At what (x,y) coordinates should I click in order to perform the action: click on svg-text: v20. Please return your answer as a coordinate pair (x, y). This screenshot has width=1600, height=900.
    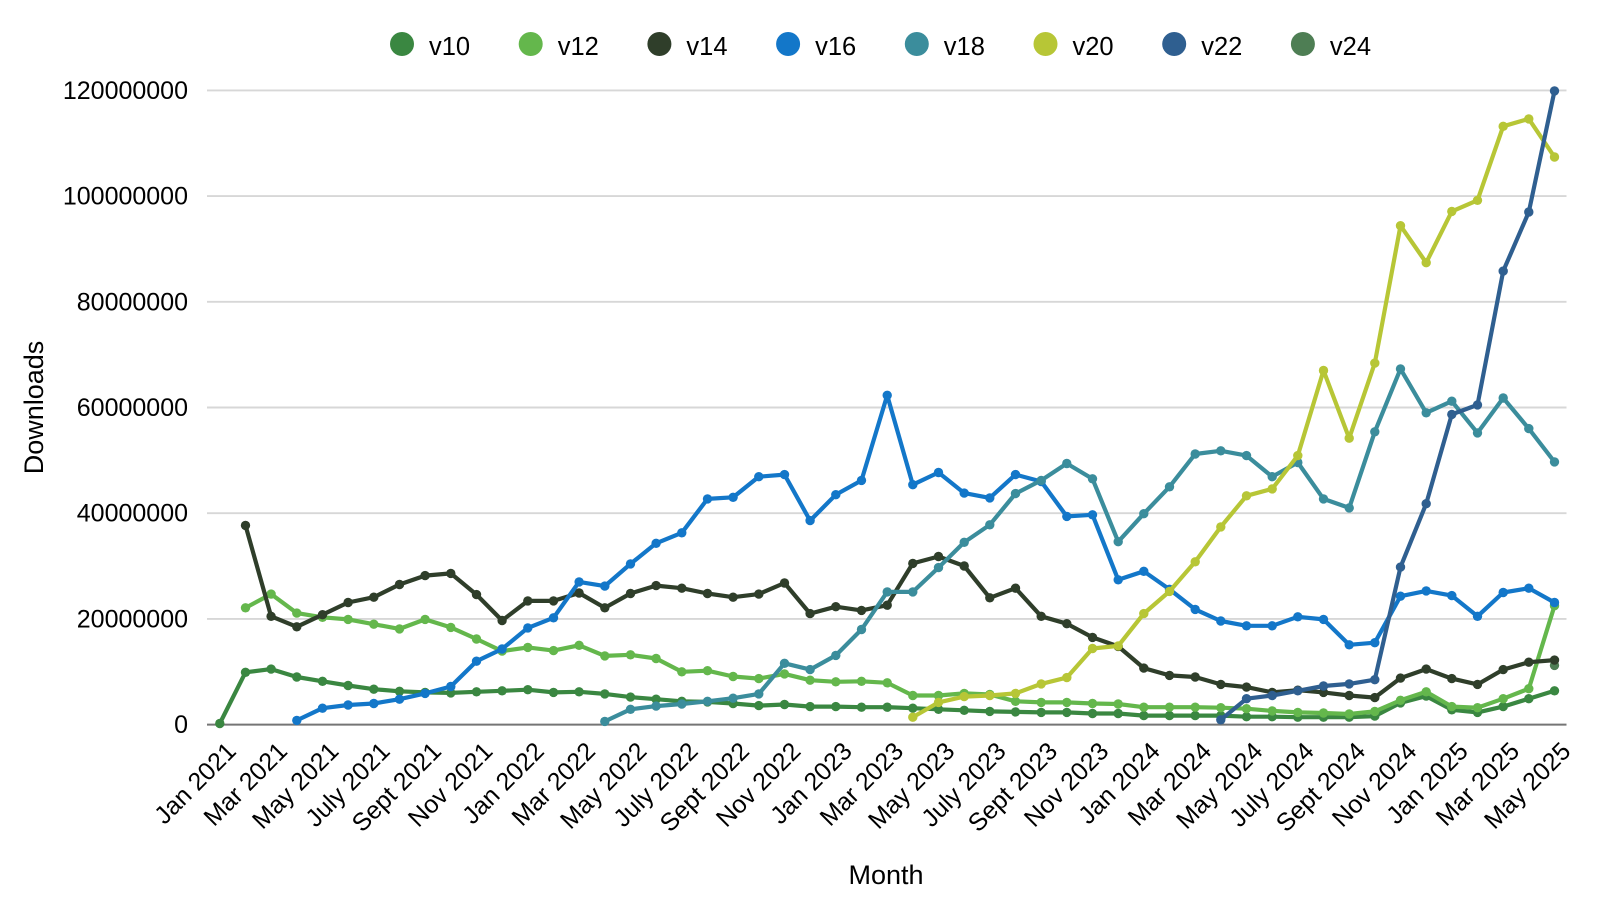
    Looking at the image, I should click on (1093, 47).